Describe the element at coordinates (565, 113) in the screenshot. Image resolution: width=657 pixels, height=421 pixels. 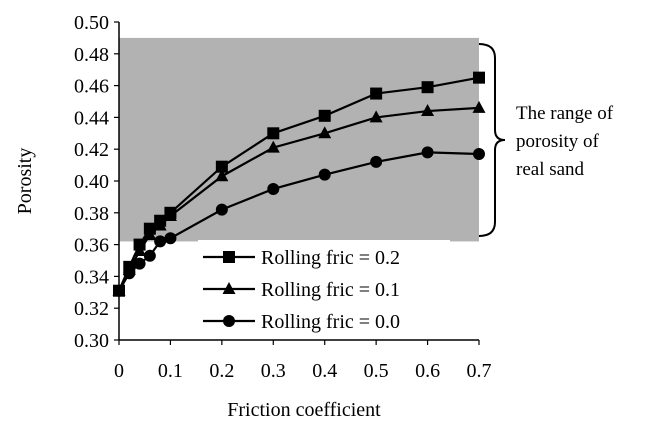
I see `range-label-line: The range of` at that location.